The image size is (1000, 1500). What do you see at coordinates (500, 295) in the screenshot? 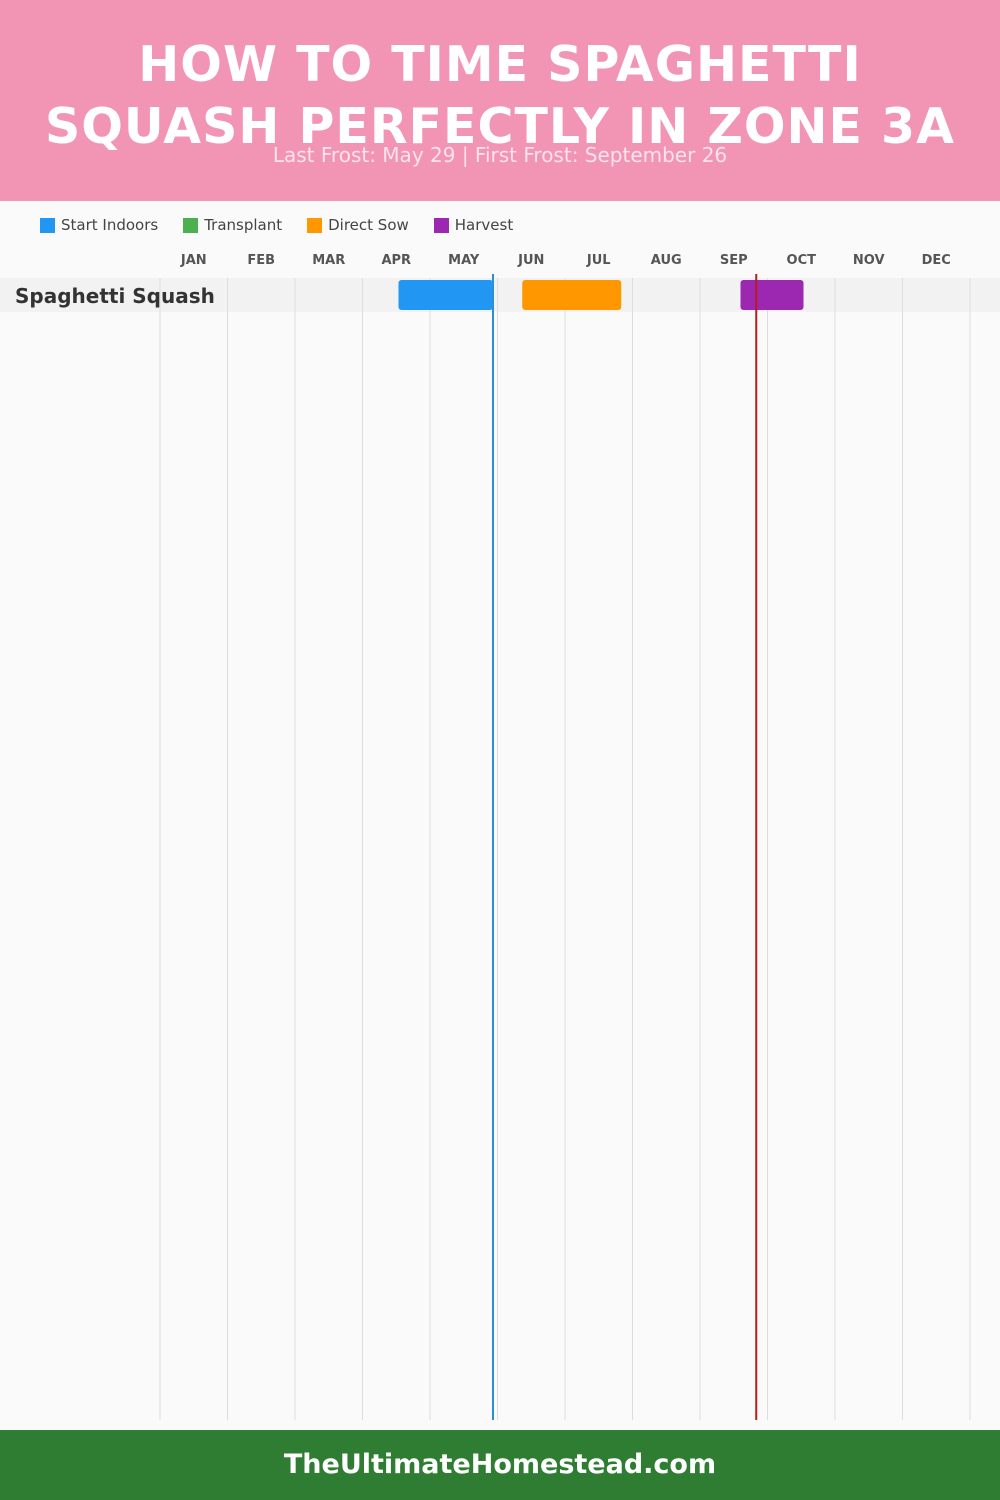
I see `crop-row-background` at bounding box center [500, 295].